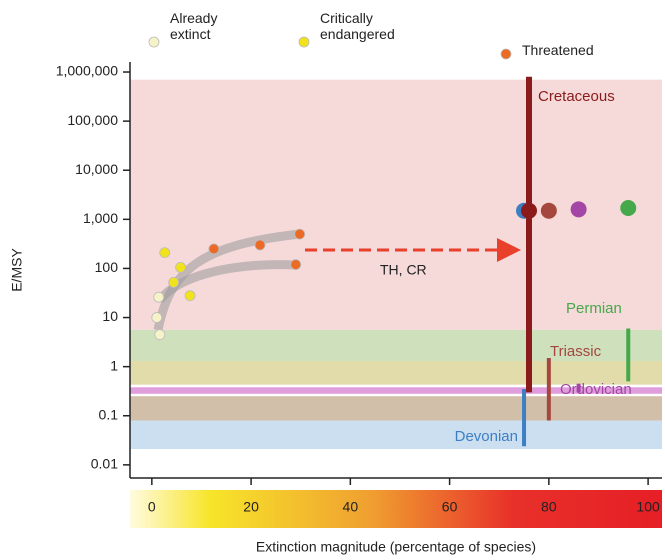 This screenshot has height=560, width=665. What do you see at coordinates (100, 218) in the screenshot?
I see `y-tick-label: 1,000` at bounding box center [100, 218].